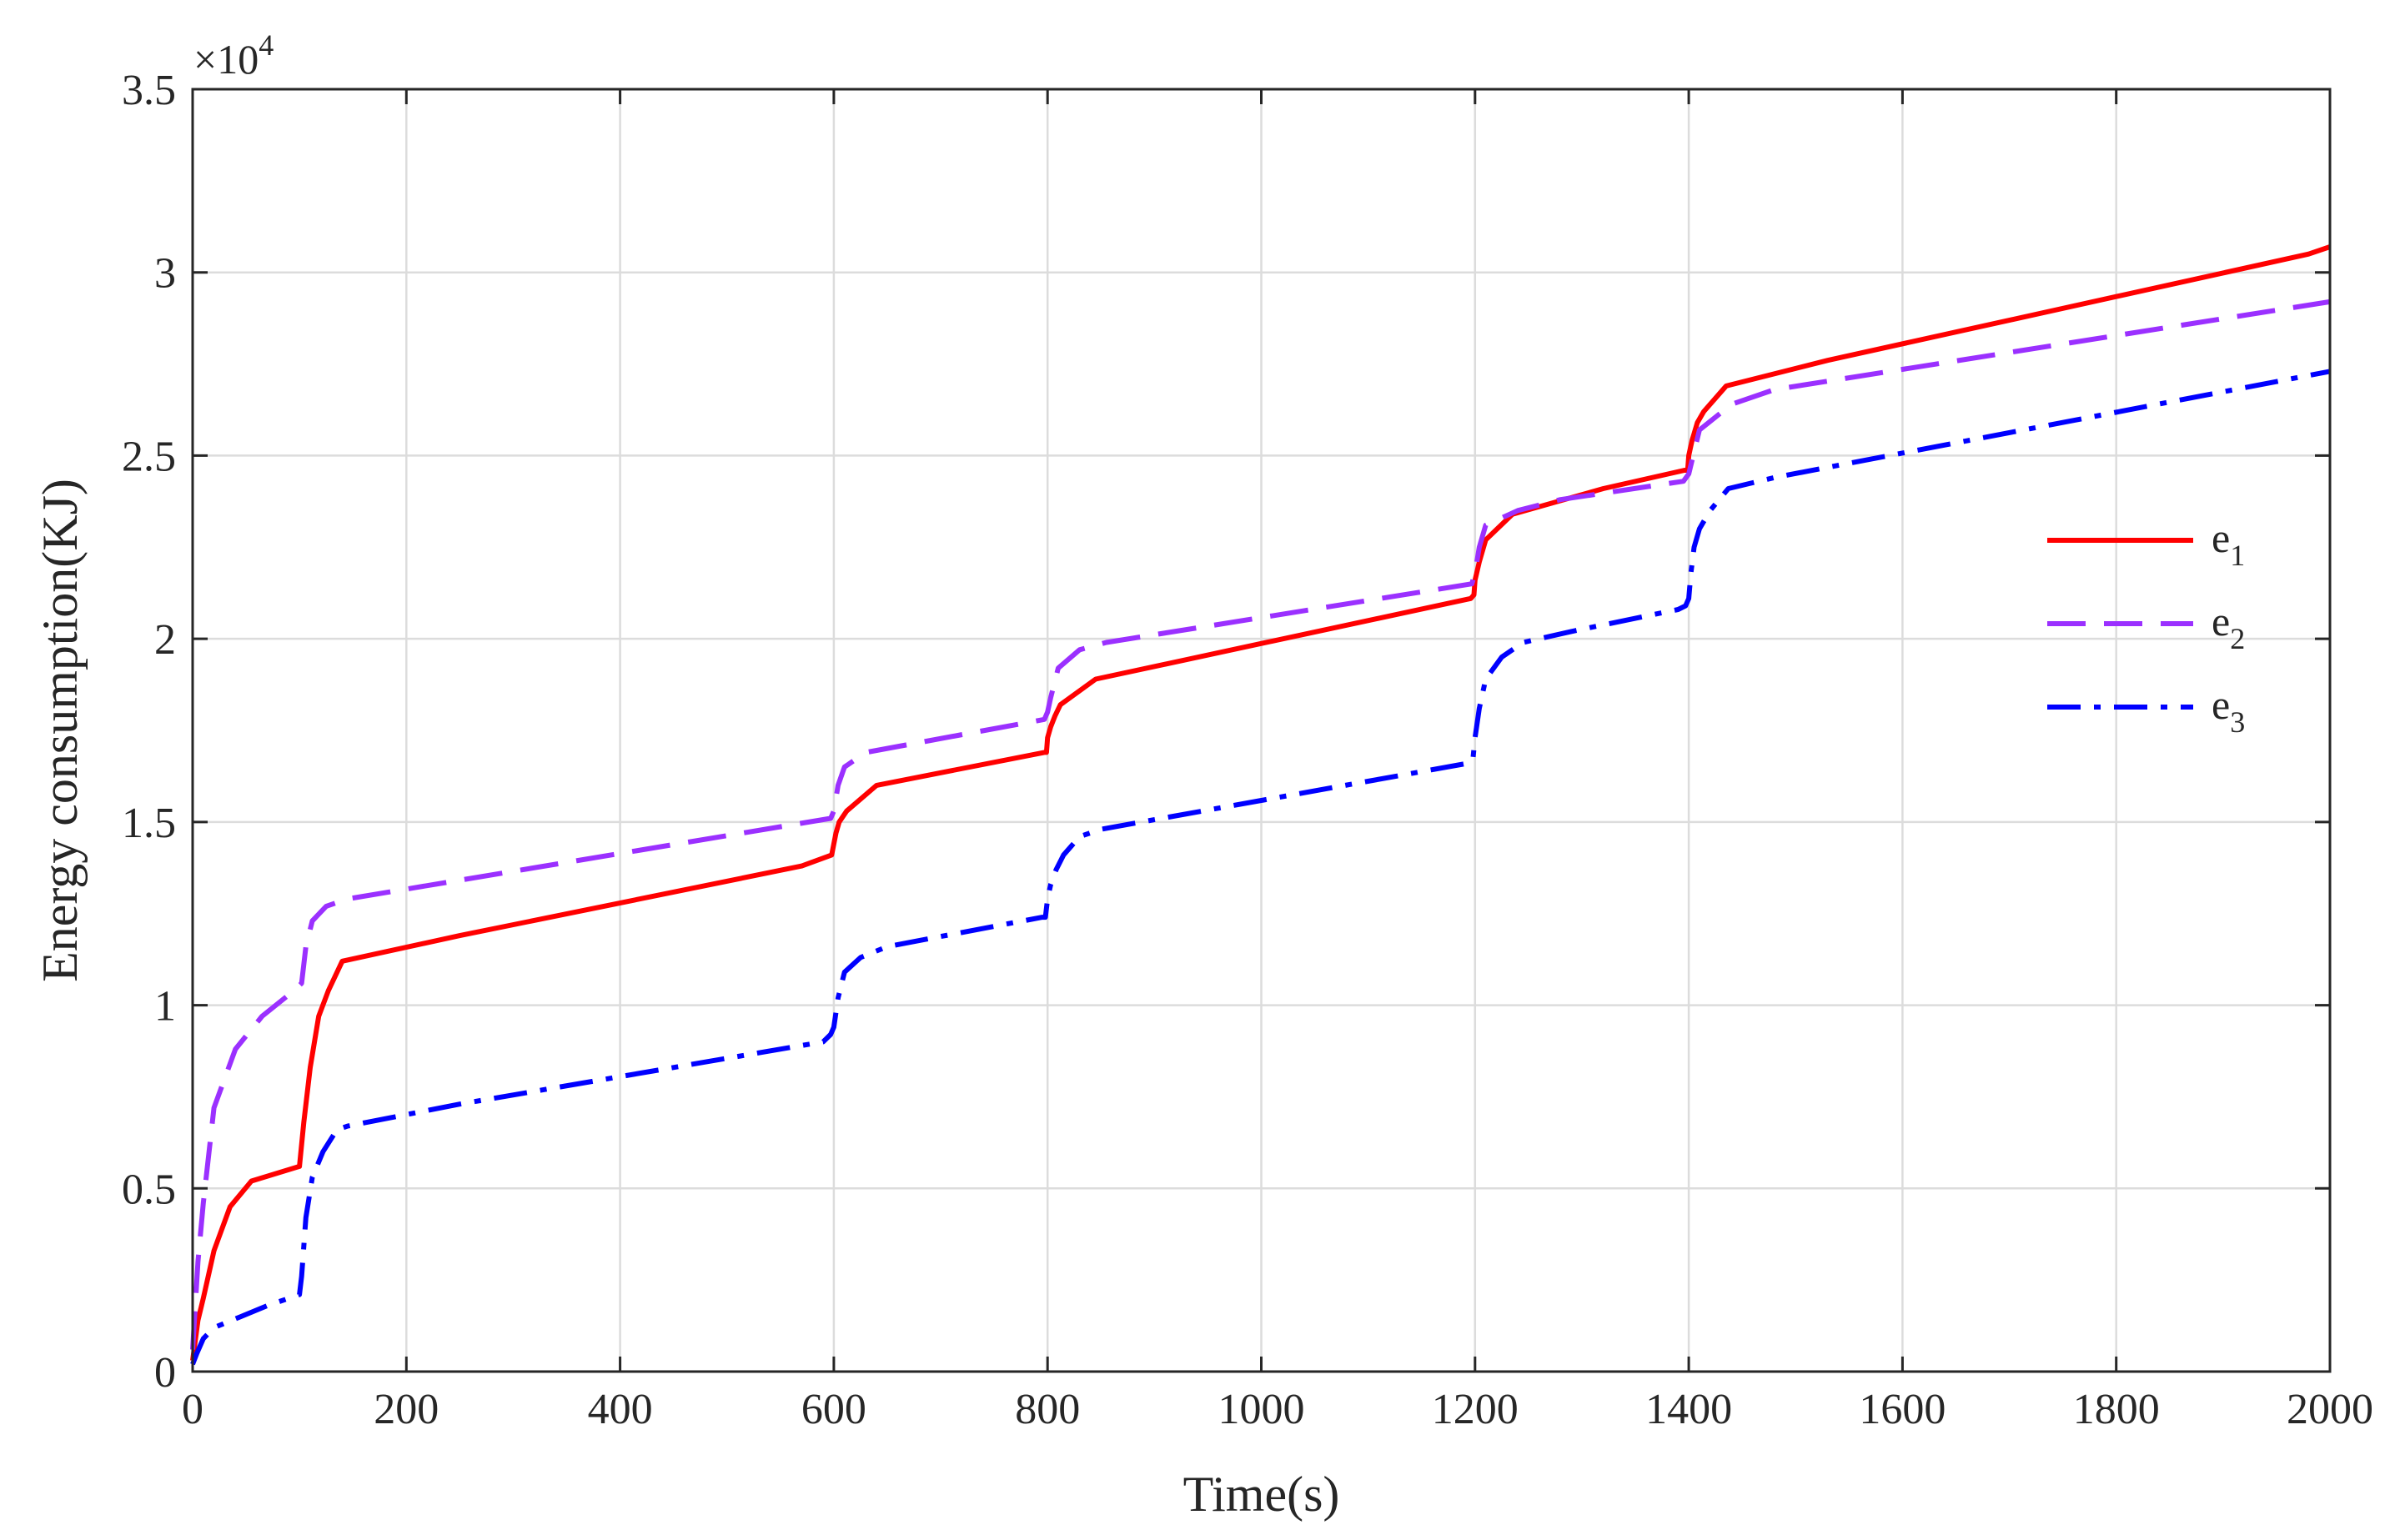 Image resolution: width=2395 pixels, height=1540 pixels. Describe the element at coordinates (165, 1007) in the screenshot. I see `y-tick-label: 1` at that location.